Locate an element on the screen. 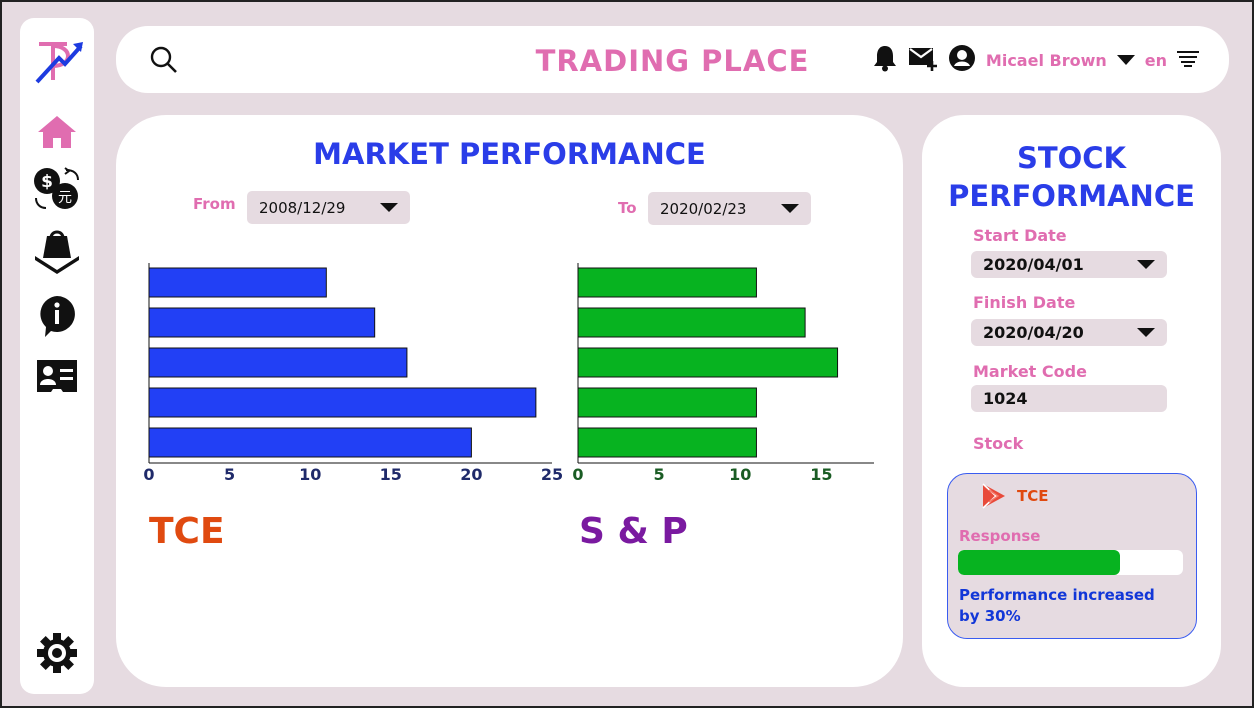 This screenshot has width=1254, height=708. sp-chart-title: S & P is located at coordinates (633, 531).